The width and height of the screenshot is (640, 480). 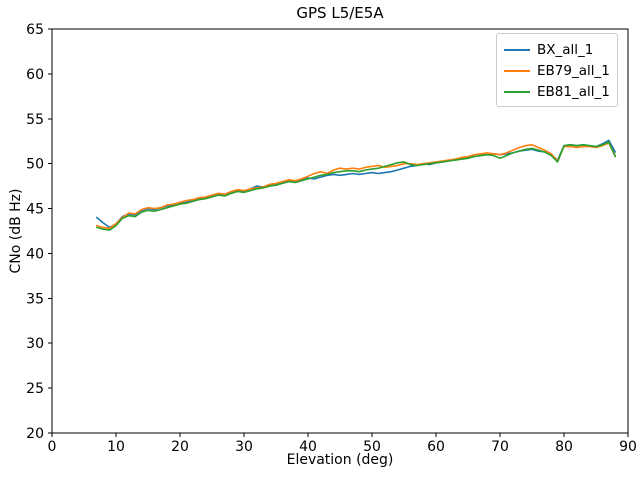 I want to click on x-axis-label: Elevation (deg), so click(x=340, y=460).